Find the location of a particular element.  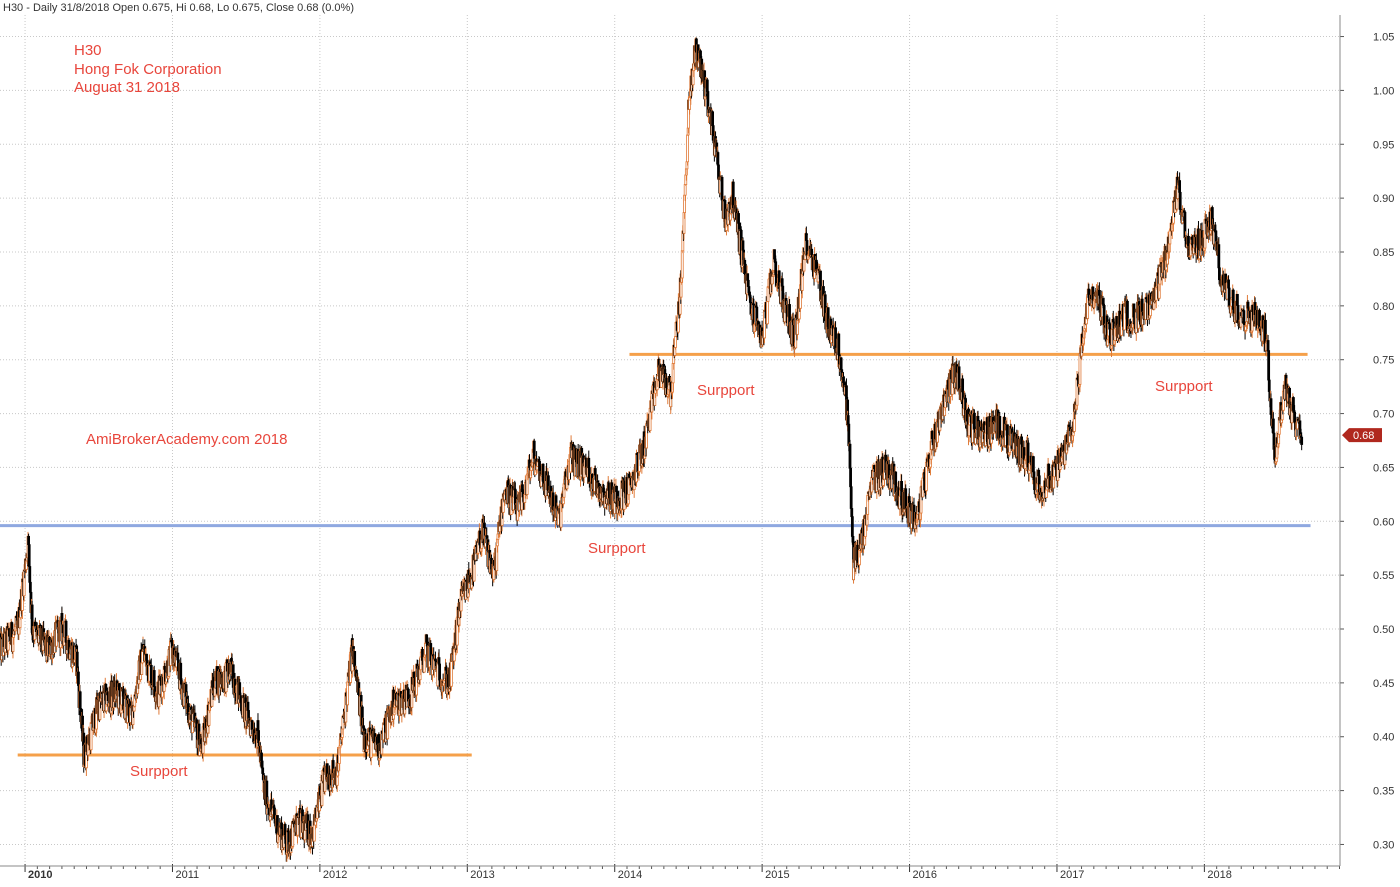

watermark-annotation: AmiBrokerAcademy.com 2018 is located at coordinates (186, 439).